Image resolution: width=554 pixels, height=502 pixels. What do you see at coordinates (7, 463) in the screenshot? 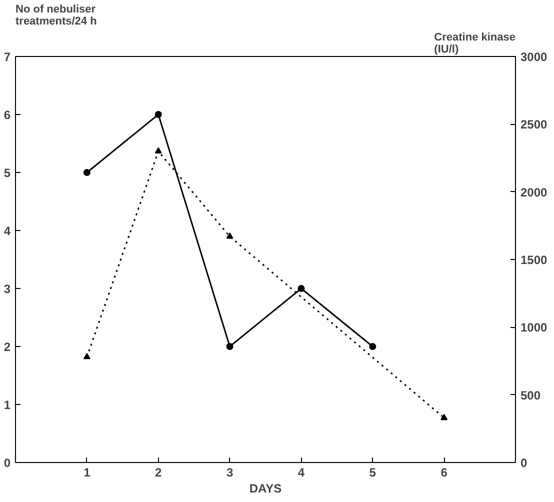
I see `y-tick-label: 0` at bounding box center [7, 463].